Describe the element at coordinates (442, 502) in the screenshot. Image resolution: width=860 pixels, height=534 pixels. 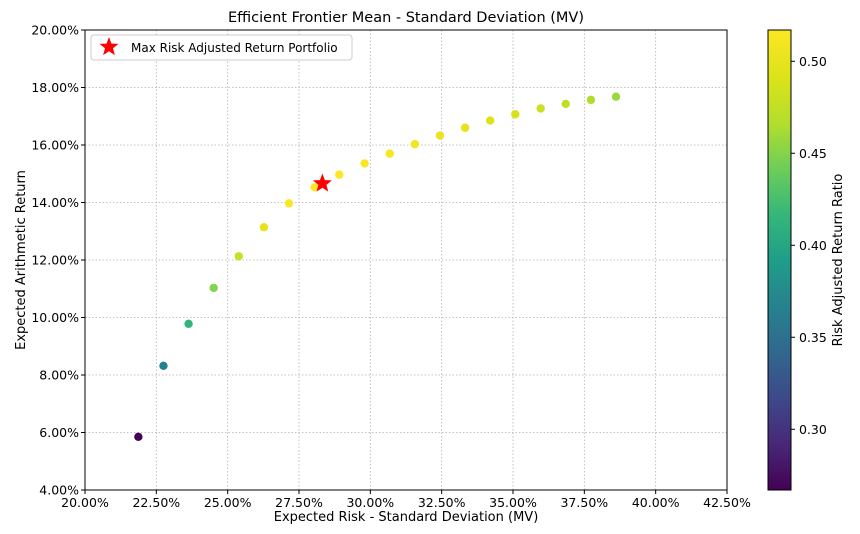
I see `x-tick-label: 32.50%` at that location.